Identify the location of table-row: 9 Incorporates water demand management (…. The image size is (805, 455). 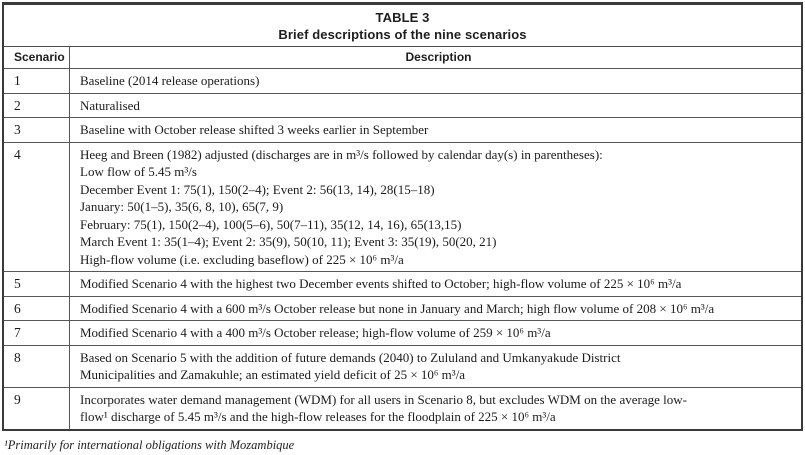
(402, 408).